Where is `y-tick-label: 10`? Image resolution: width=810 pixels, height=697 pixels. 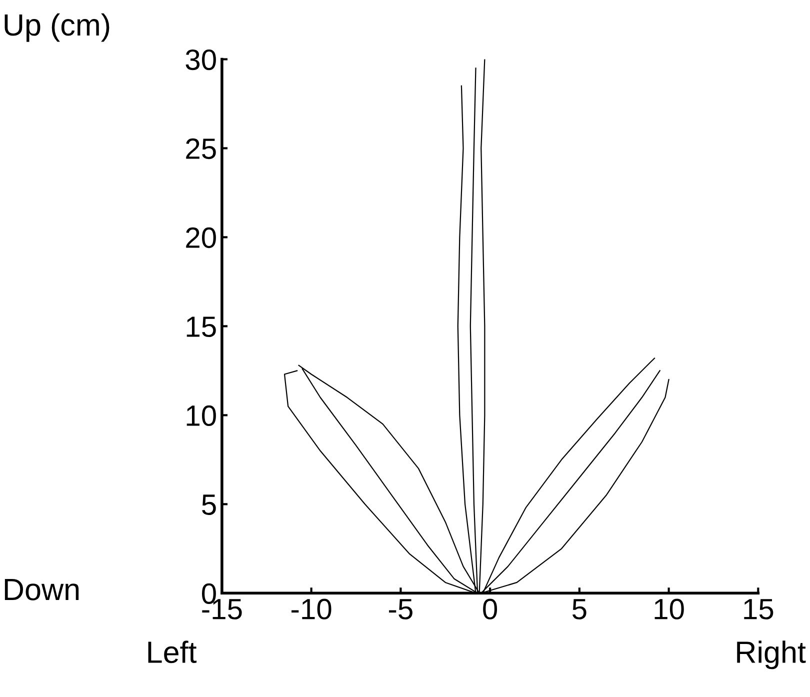 y-tick-label: 10 is located at coordinates (201, 415).